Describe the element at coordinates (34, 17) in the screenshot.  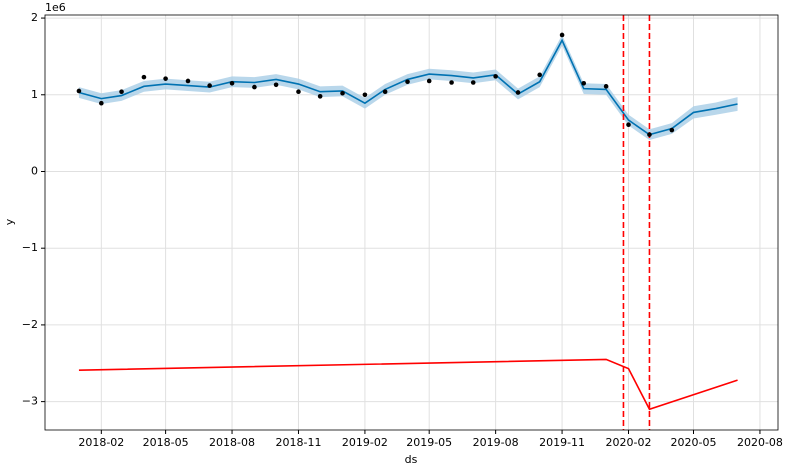
I see `y-tick-label: 2` at that location.